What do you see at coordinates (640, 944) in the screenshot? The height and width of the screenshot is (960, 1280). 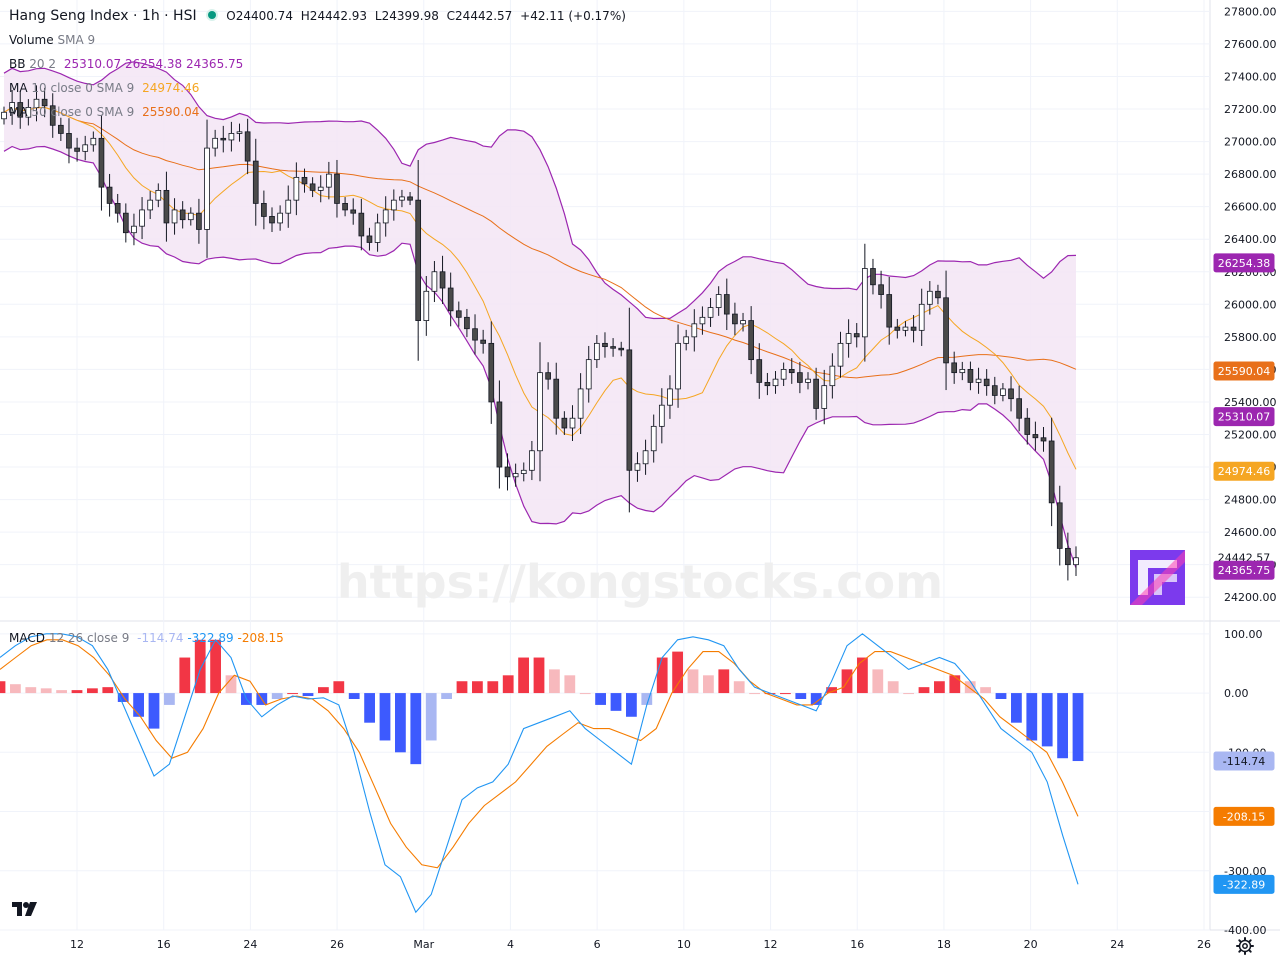 I see `time-axis: 12 16 24 26 Mar 4 6 10 12 16 18 20 24 26` at bounding box center [640, 944].